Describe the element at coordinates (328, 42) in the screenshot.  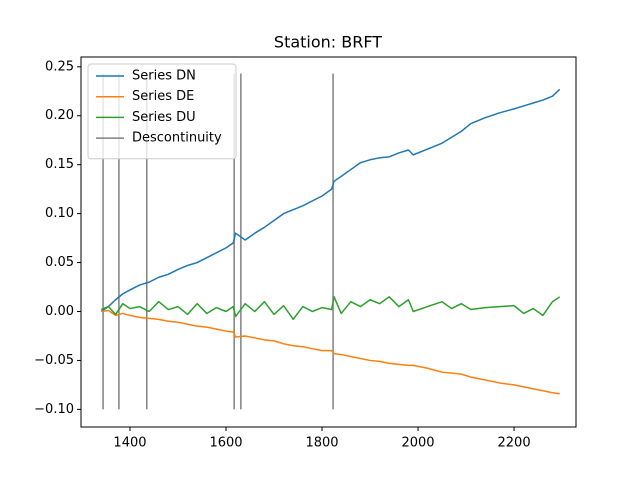
I see `chart-title: Station: BRFT` at that location.